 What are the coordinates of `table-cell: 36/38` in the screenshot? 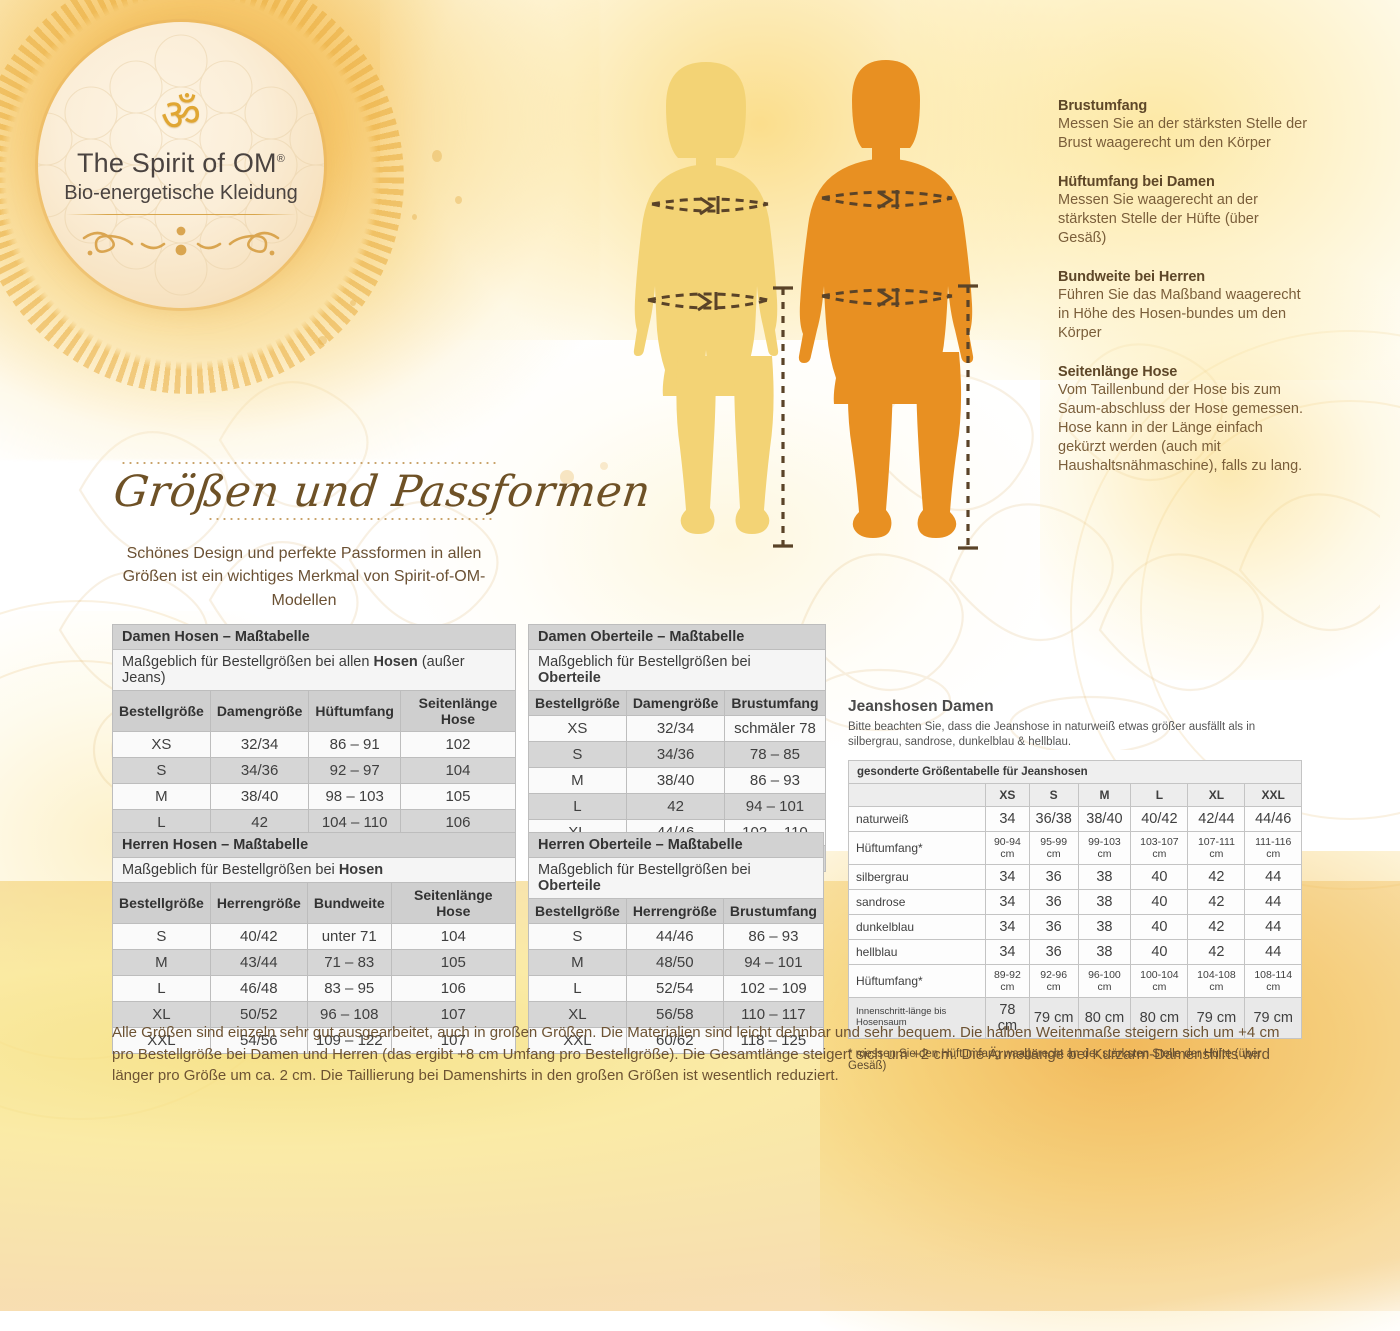 It's located at (1053, 818).